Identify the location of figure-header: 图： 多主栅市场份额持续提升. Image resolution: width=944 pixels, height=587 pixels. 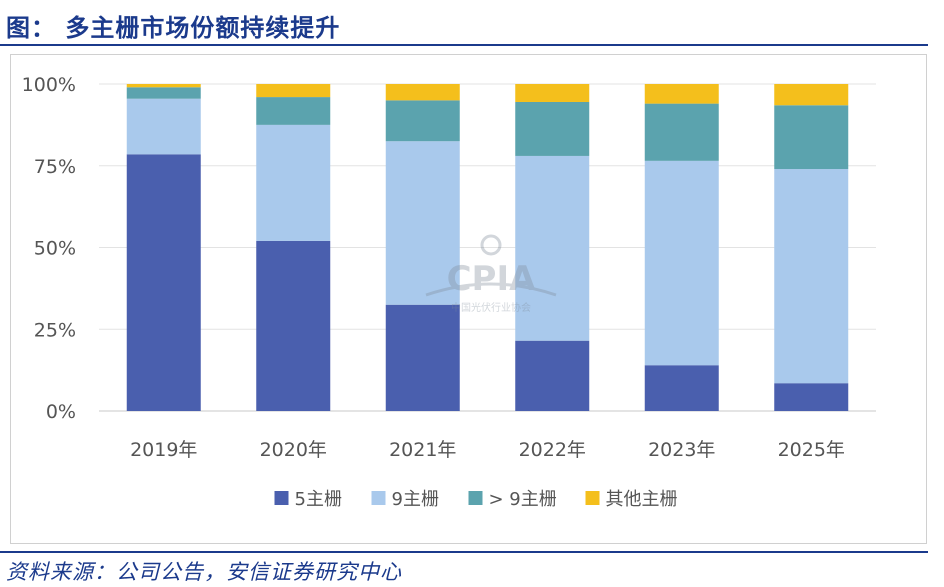
(472, 23).